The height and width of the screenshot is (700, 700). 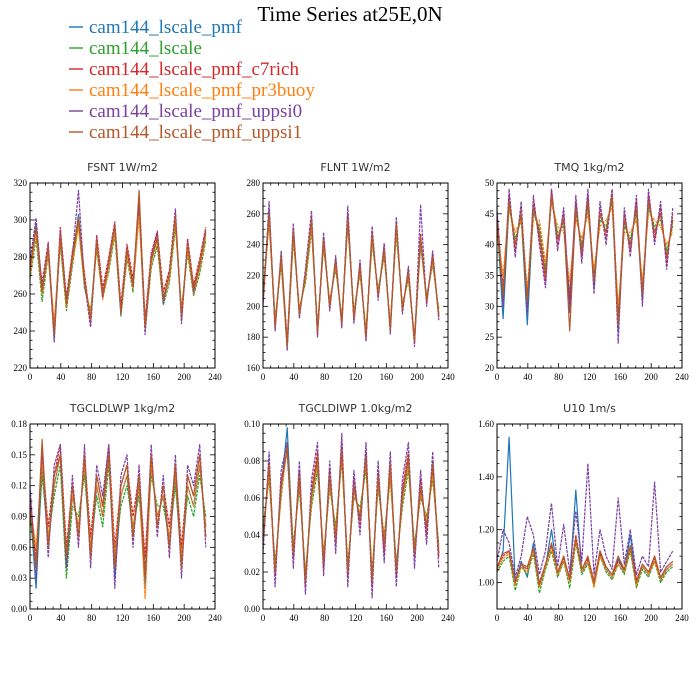 What do you see at coordinates (252, 609) in the screenshot?
I see `y-tick-label: 0.00` at bounding box center [252, 609].